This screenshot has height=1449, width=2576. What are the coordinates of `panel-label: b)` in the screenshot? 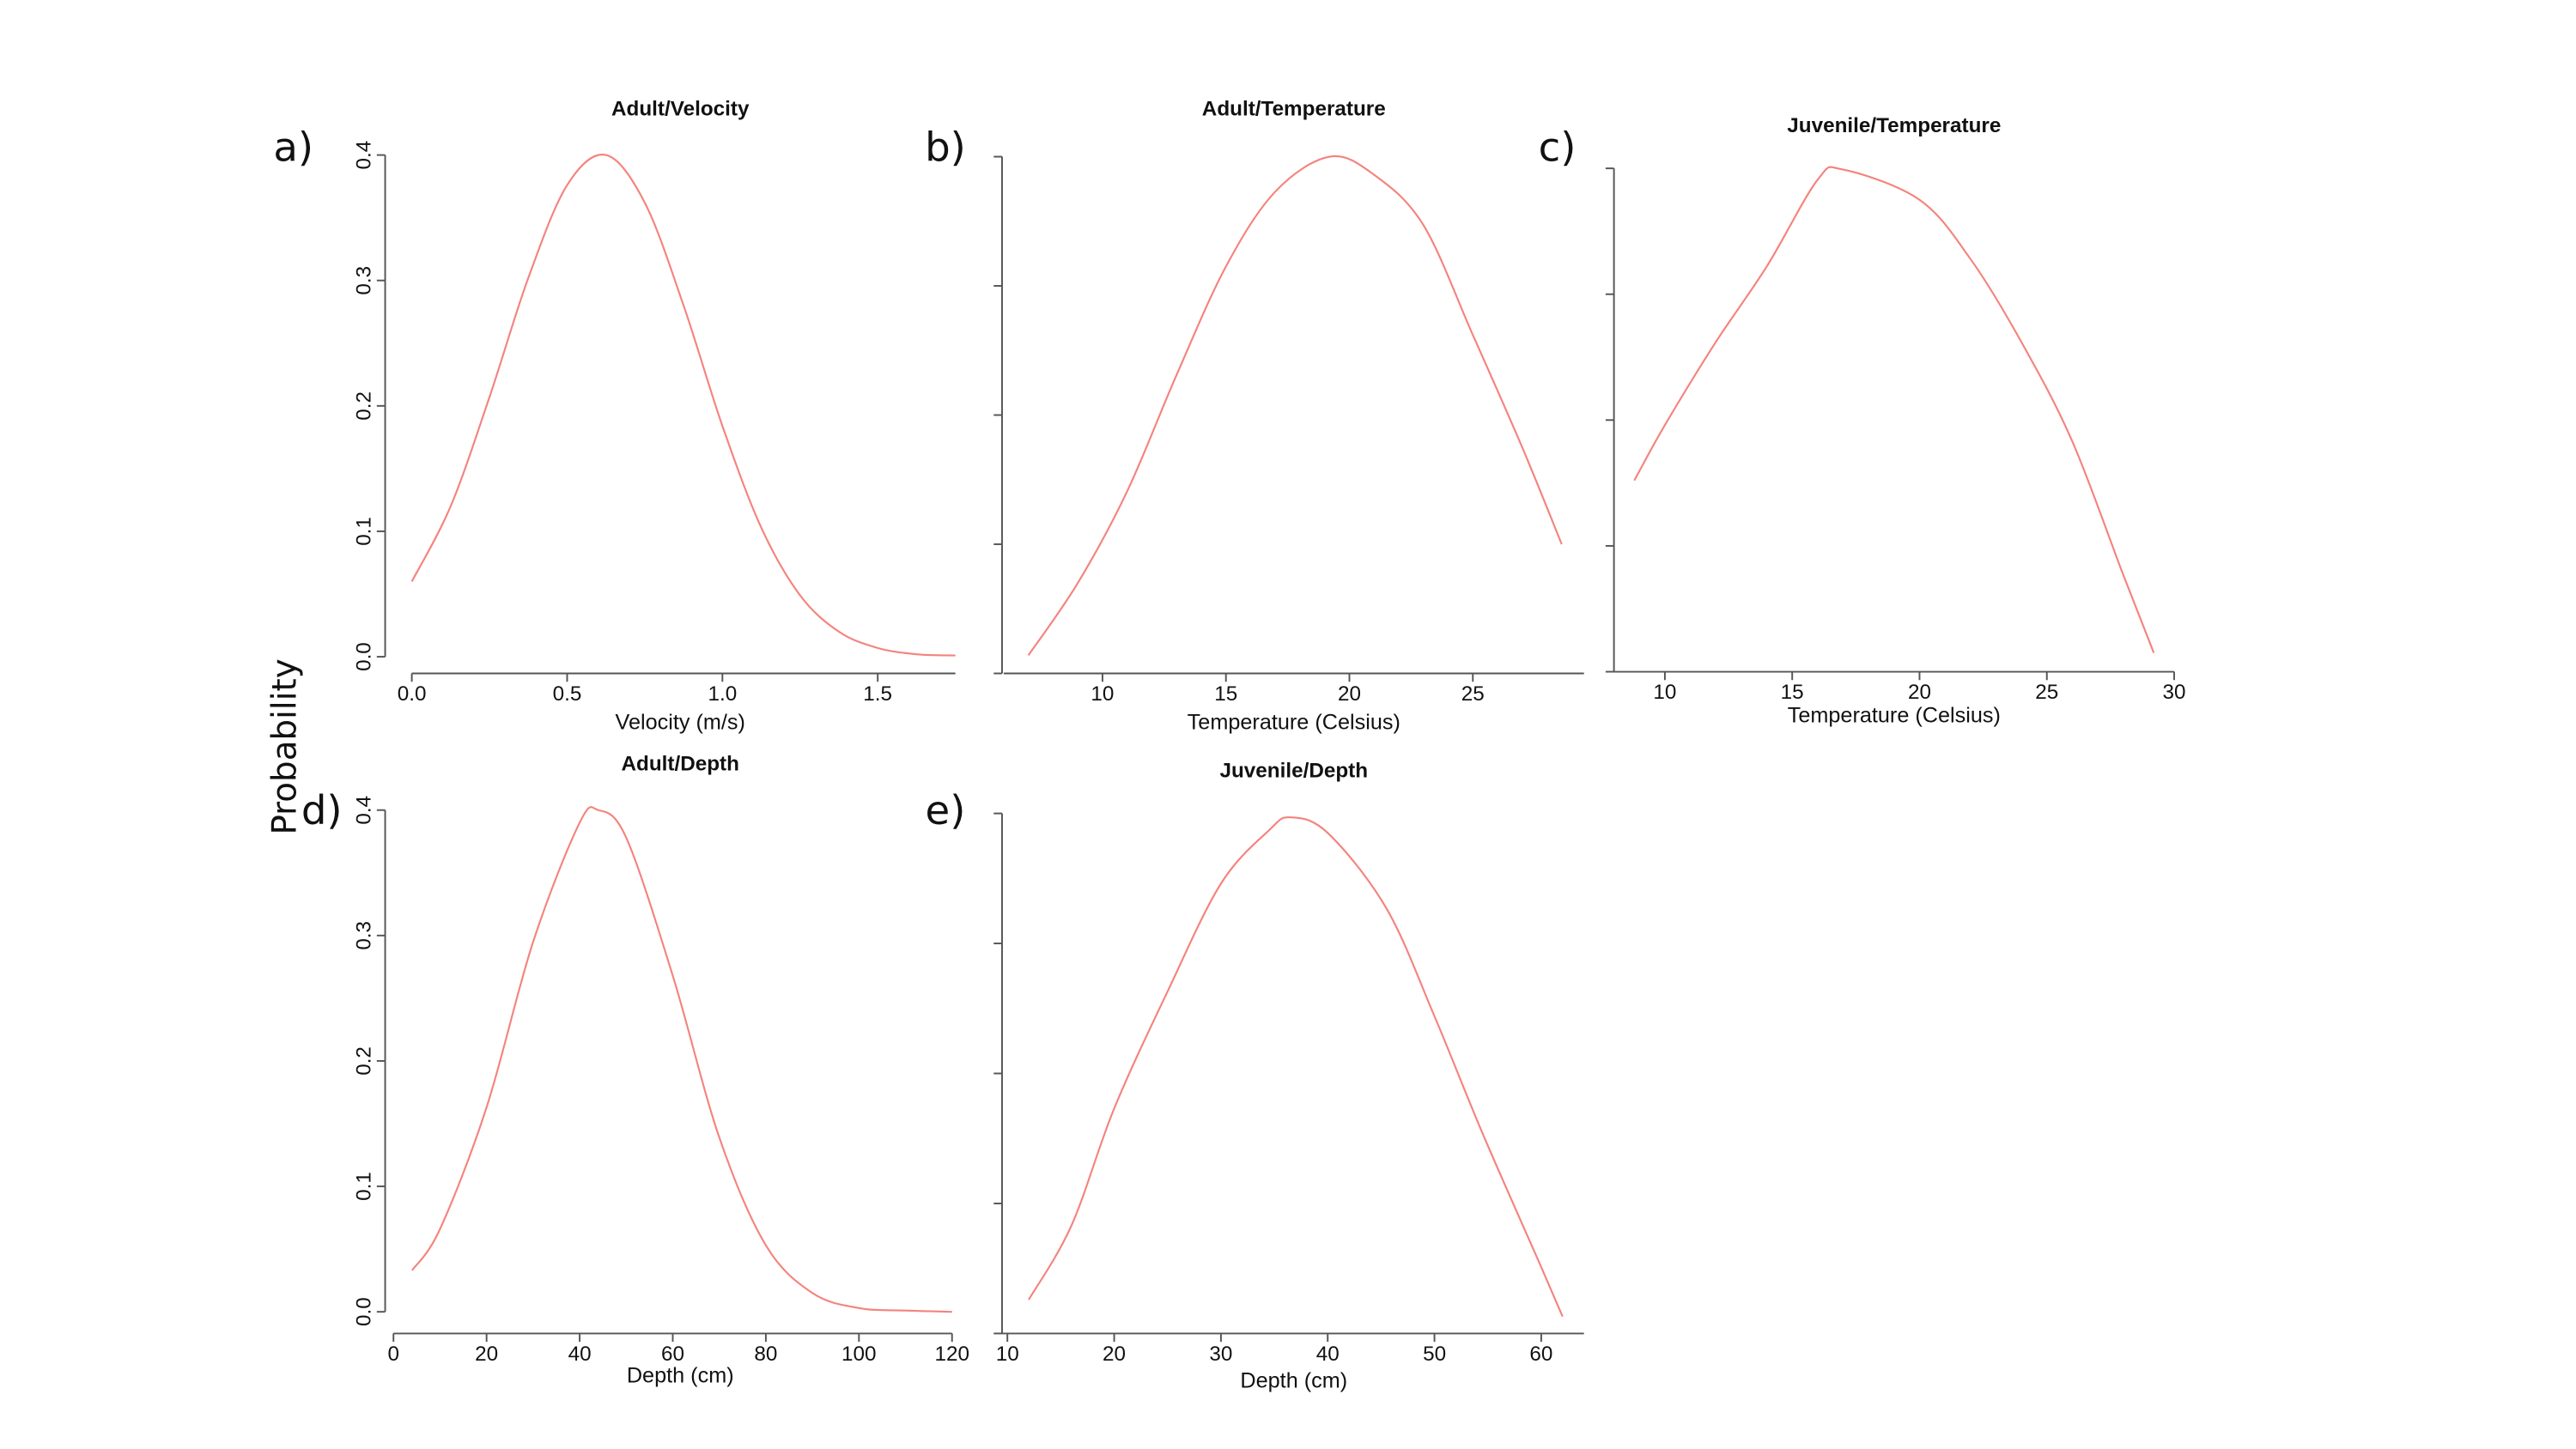 It's located at (946, 147).